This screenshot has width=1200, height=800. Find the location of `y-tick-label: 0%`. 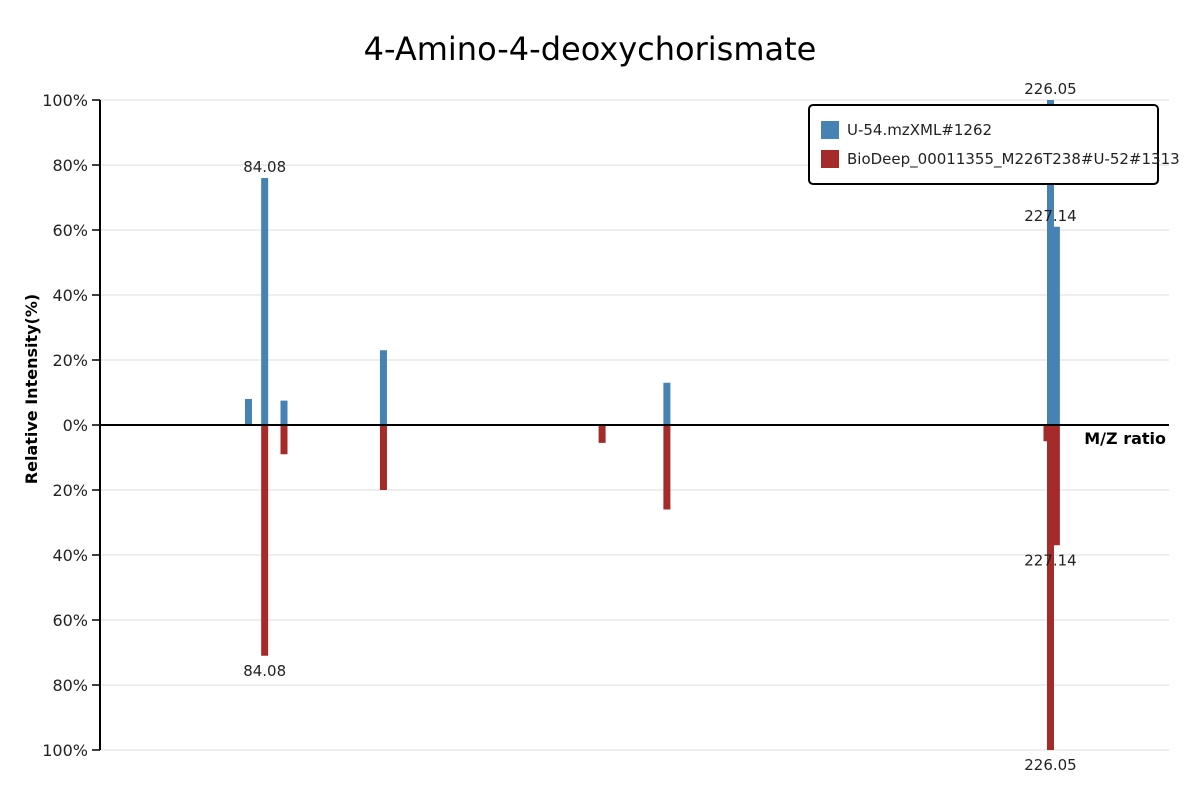

y-tick-label: 0% is located at coordinates (75, 425).